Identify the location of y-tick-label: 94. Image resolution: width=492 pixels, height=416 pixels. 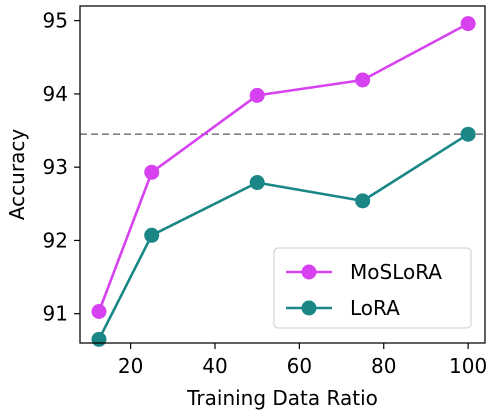
(55, 94).